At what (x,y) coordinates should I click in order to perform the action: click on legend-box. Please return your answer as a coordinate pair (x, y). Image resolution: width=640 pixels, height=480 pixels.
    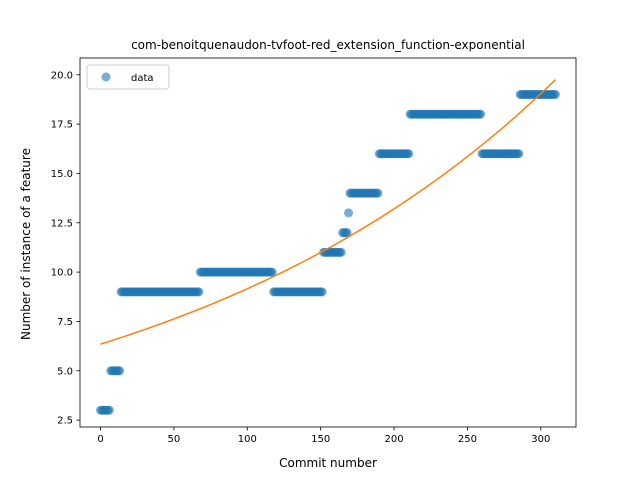
    Looking at the image, I should click on (128, 77).